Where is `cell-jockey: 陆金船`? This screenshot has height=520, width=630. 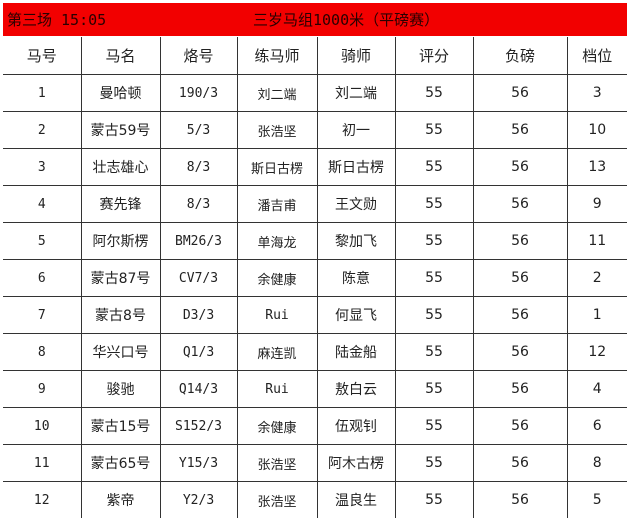
cell-jockey: 陆金船 is located at coordinates (355, 352).